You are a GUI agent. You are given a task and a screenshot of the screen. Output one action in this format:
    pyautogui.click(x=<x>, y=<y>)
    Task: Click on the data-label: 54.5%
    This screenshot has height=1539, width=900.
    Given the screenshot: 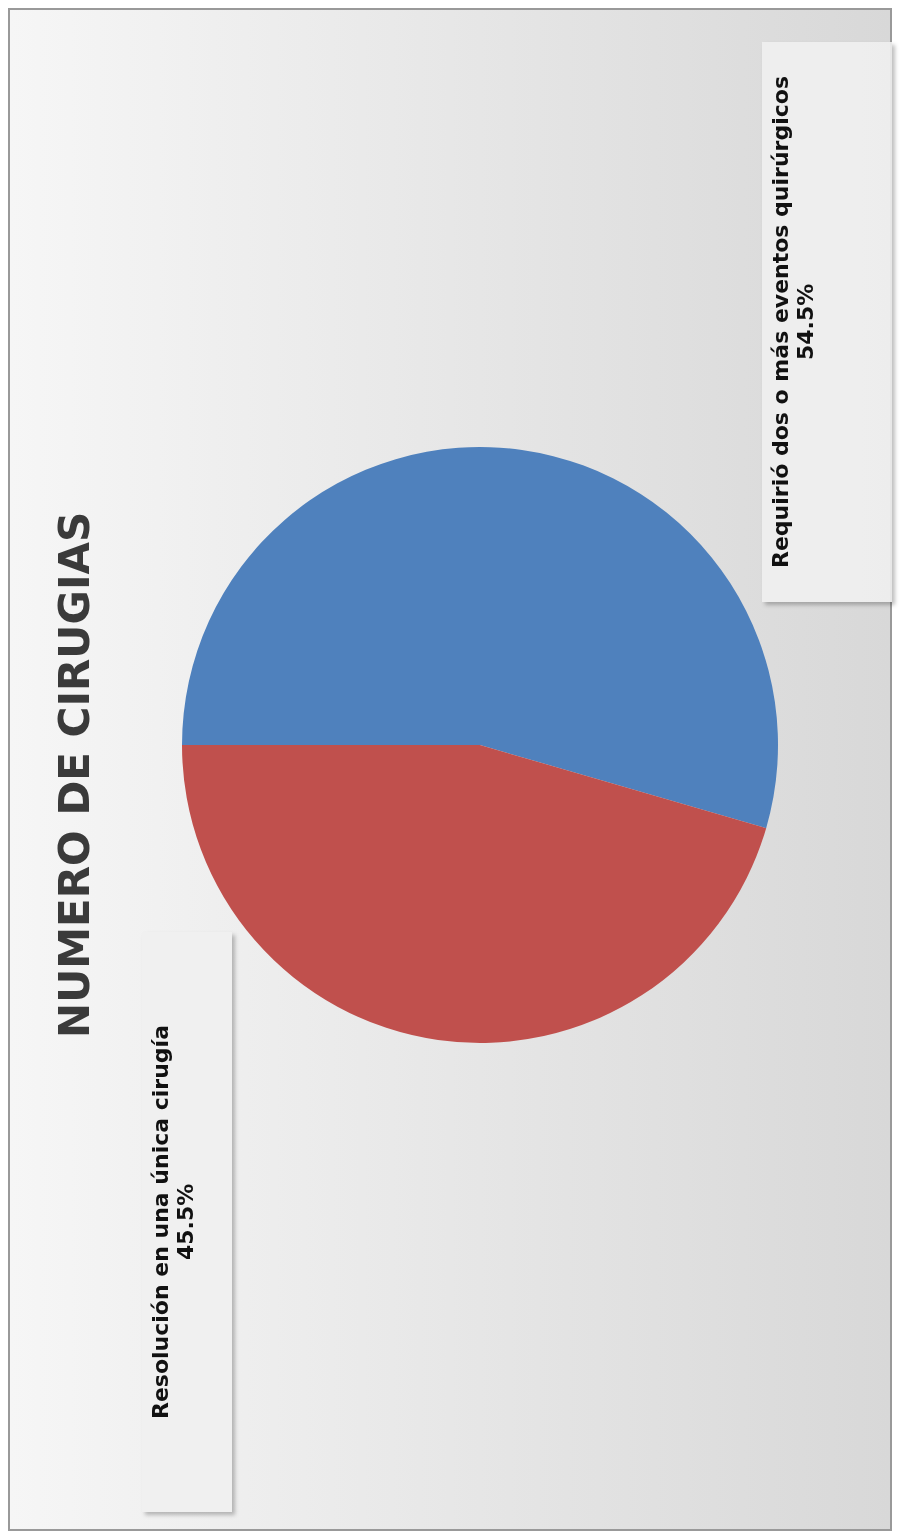 What is the action you would take?
    pyautogui.click(x=805, y=322)
    